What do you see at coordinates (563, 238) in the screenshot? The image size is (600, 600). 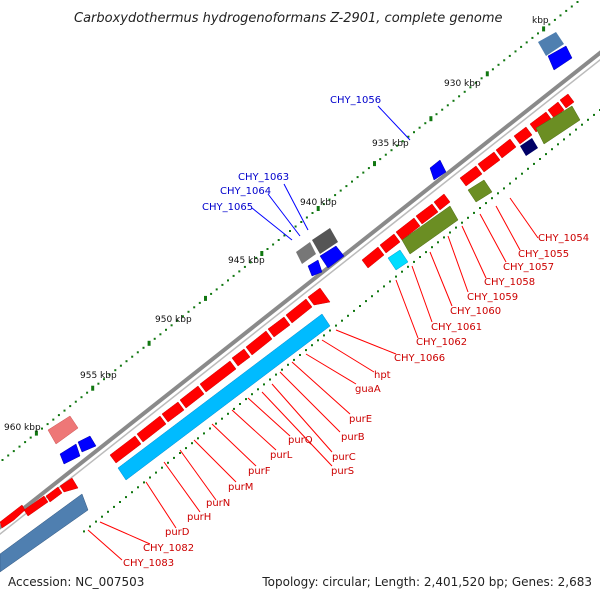 I see `label-chy-1054: CHY_1054` at bounding box center [563, 238].